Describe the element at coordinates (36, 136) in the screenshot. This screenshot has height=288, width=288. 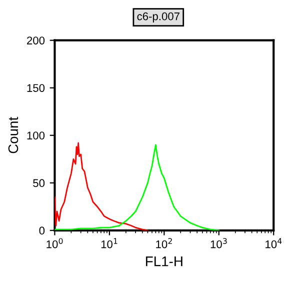
I see `y-tick-label: 100` at that location.